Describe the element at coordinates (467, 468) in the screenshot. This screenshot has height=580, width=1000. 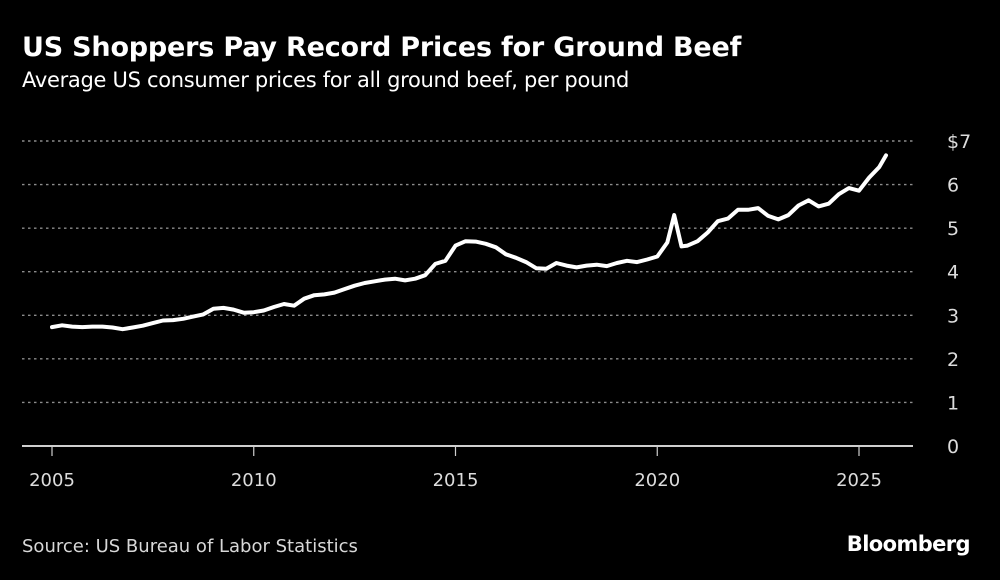
I see `x-axis: 2005 2010 2015 2020 2025` at that location.